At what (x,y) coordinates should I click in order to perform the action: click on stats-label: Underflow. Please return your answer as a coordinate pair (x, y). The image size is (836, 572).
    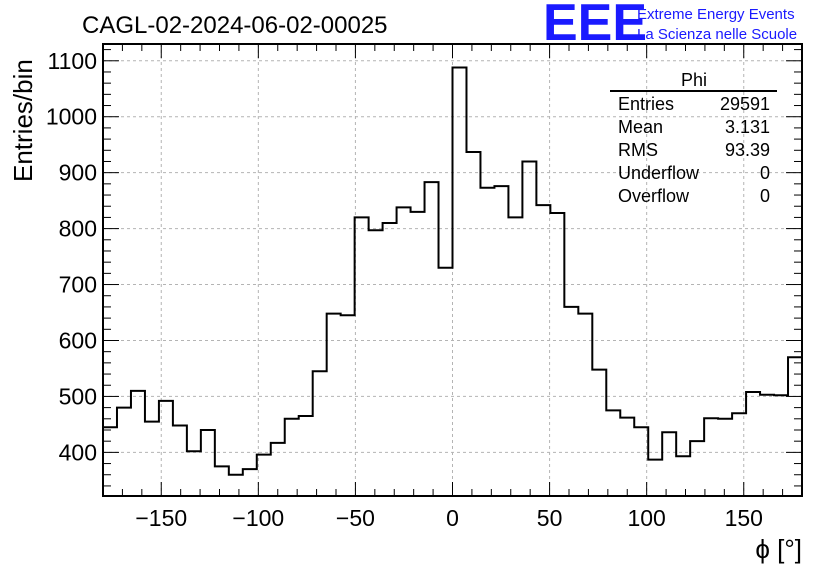
    Looking at the image, I should click on (659, 173).